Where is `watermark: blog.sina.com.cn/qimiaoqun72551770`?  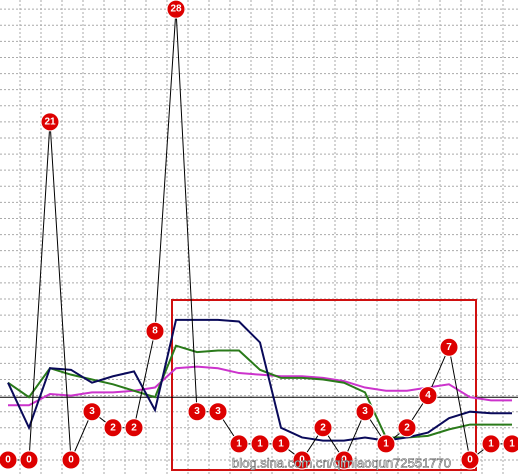
watermark: blog.sina.com.cn/qimiaoqun72551770 is located at coordinates (341, 463).